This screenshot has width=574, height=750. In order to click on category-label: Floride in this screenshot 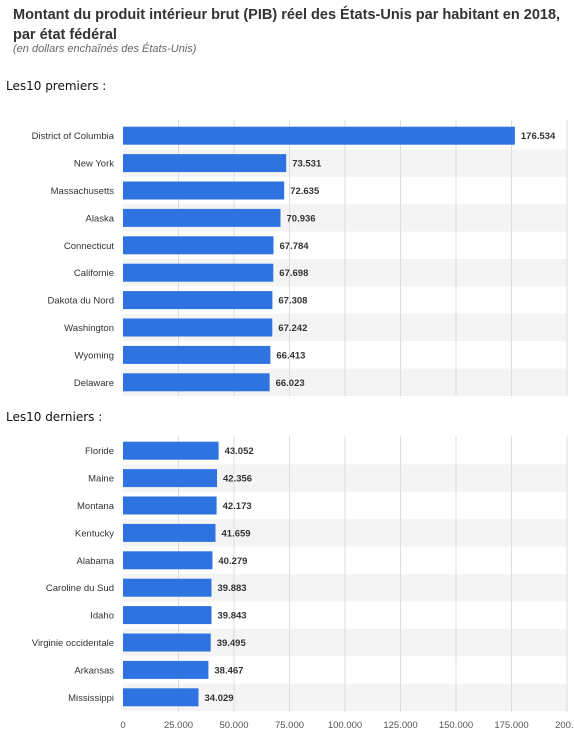, I will do `click(99, 451)`.